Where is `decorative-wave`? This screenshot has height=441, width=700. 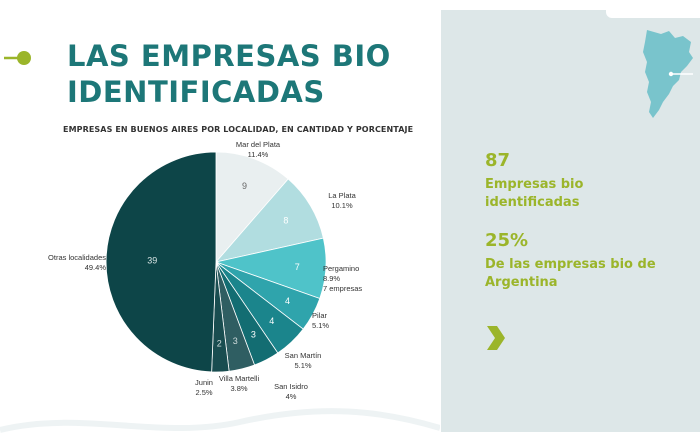
decorative-wave is located at coordinates (220, 420).